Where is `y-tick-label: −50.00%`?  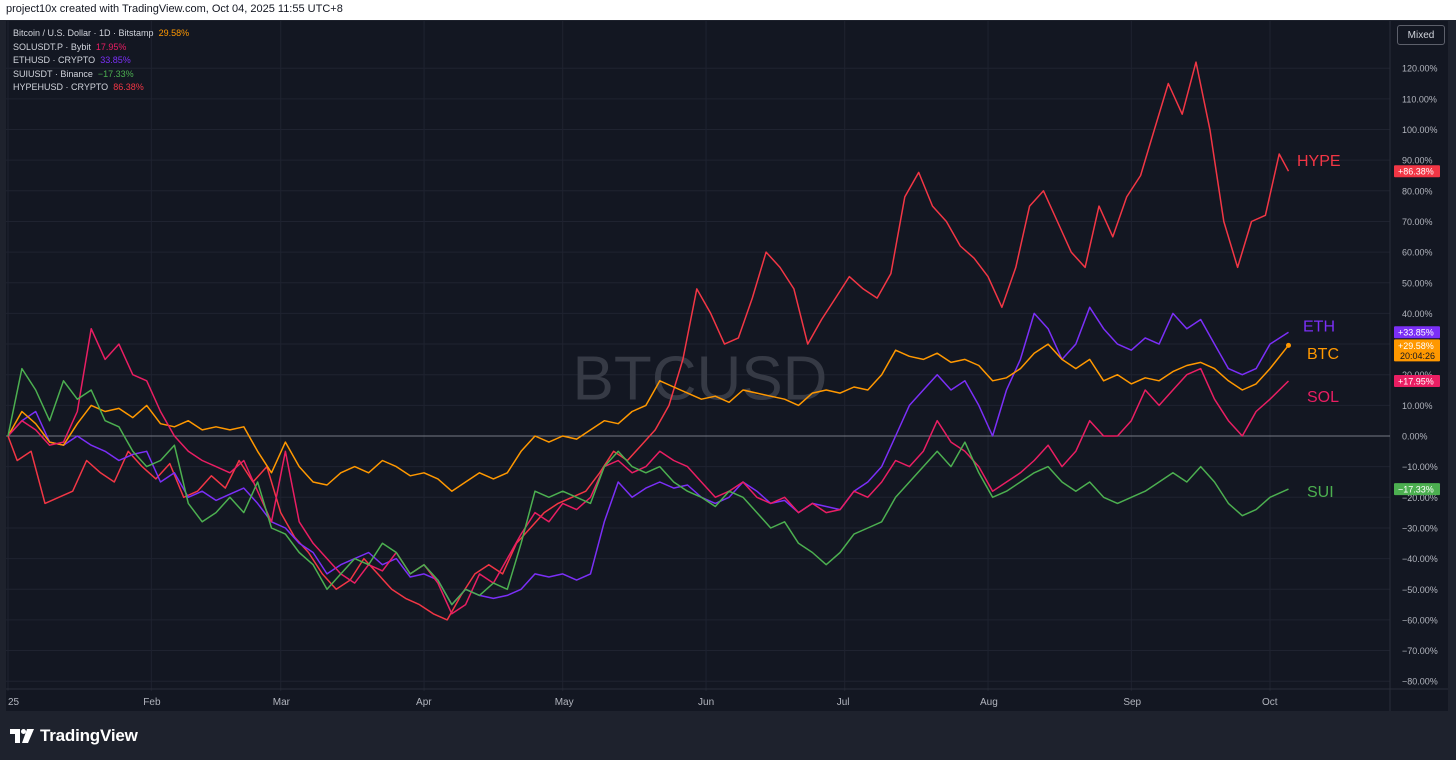
y-tick-label: −50.00% is located at coordinates (1420, 590).